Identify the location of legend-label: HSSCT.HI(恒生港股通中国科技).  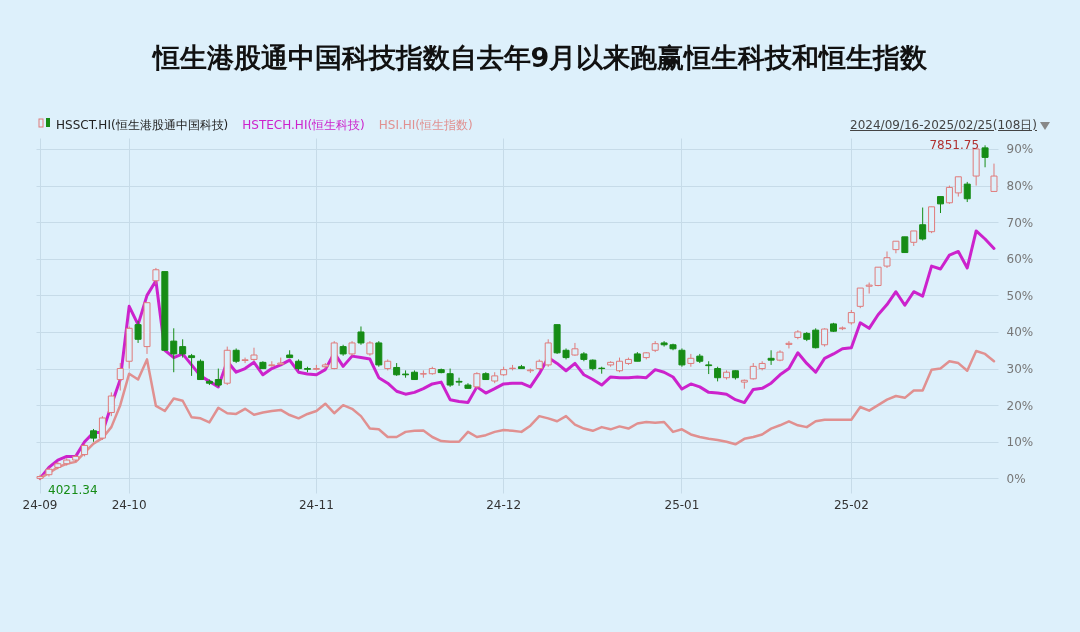
(142, 125).